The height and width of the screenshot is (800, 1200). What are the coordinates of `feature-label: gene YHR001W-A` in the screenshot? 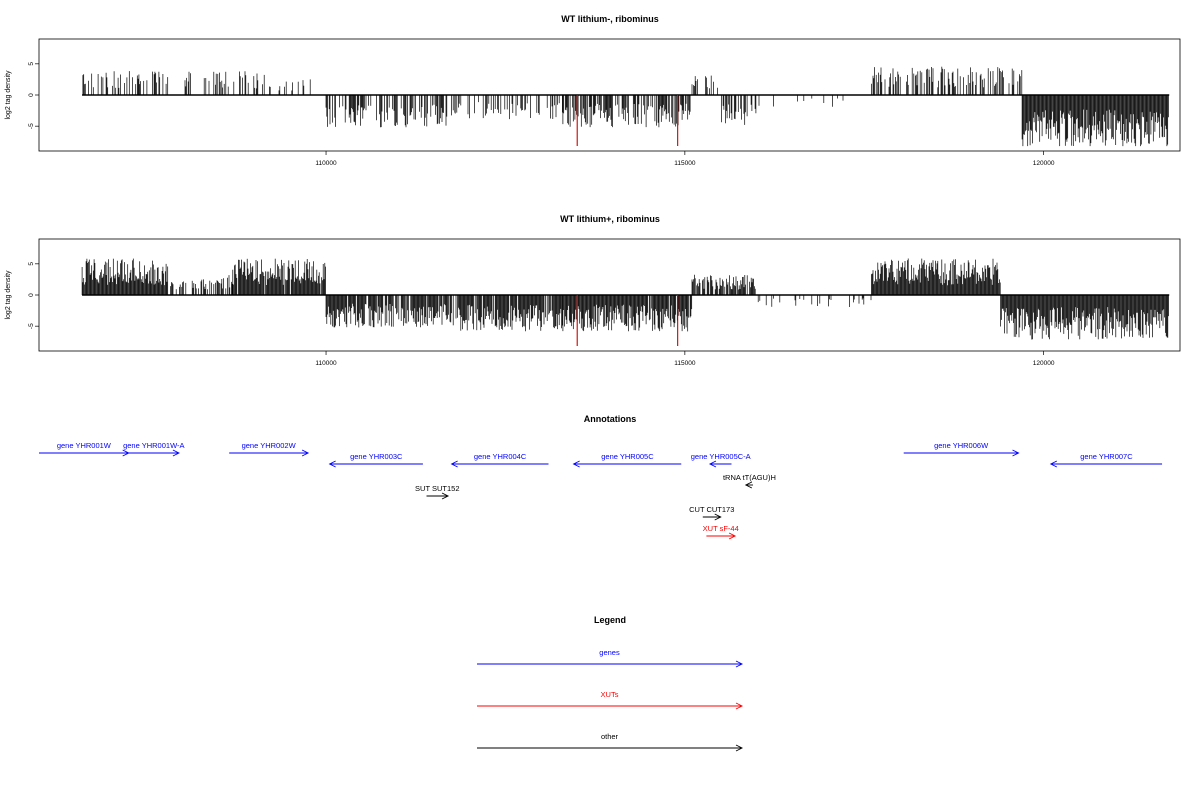 It's located at (153, 445).